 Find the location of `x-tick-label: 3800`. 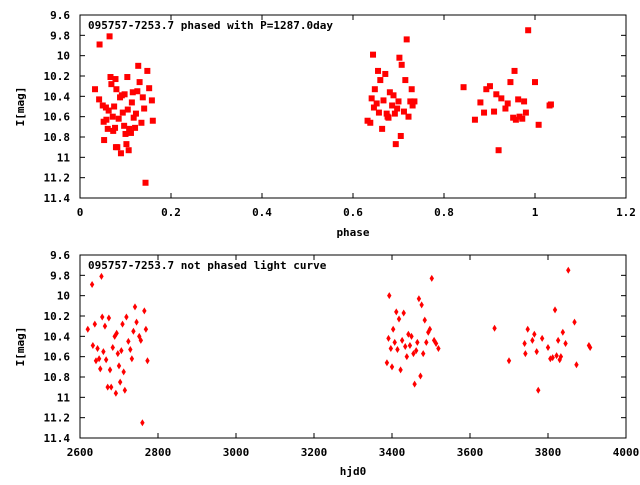

x-tick-label: 3800 is located at coordinates (548, 452).